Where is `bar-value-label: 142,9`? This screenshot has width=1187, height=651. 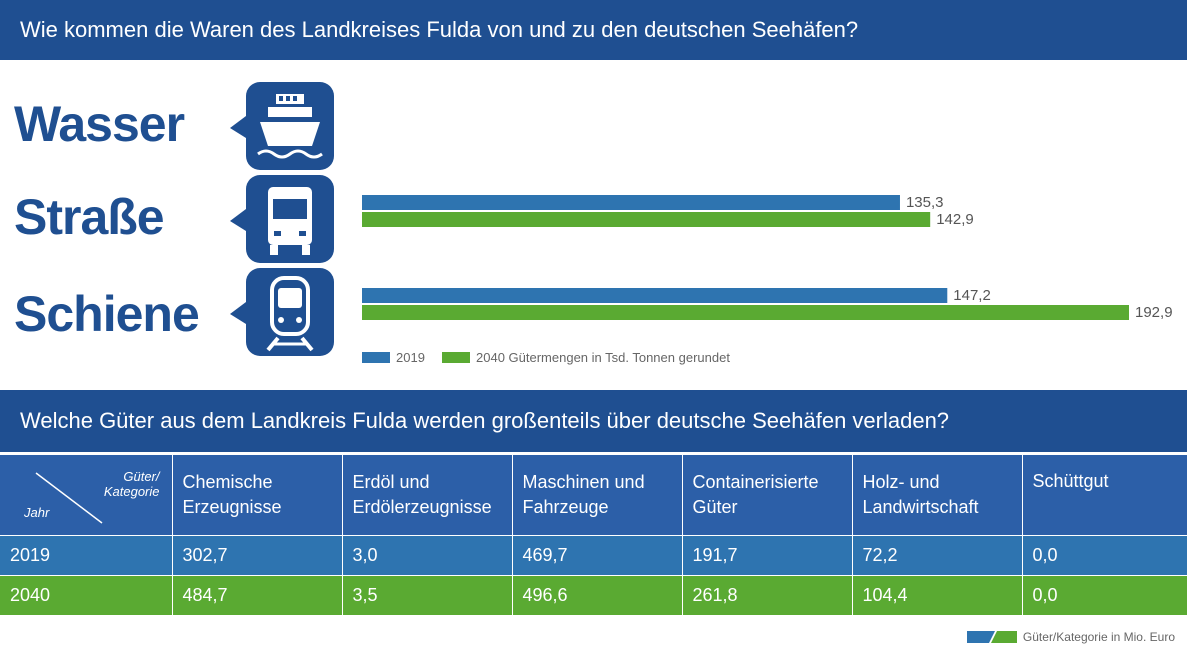 bar-value-label: 142,9 is located at coordinates (955, 219).